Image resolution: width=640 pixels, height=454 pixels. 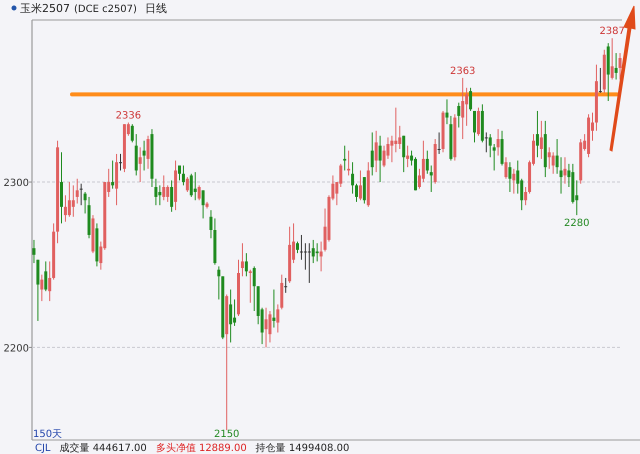 I want to click on text: 持仓量 1499408.00, so click(x=303, y=448).